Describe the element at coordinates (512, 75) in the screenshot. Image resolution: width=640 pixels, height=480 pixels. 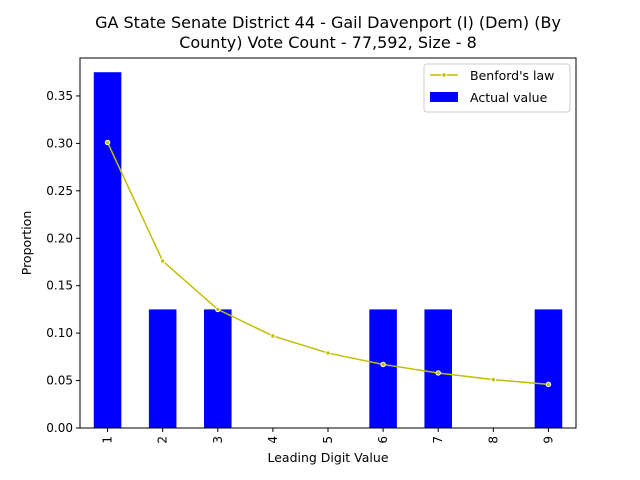
I see `legend-label-benford: Benford's law` at that location.